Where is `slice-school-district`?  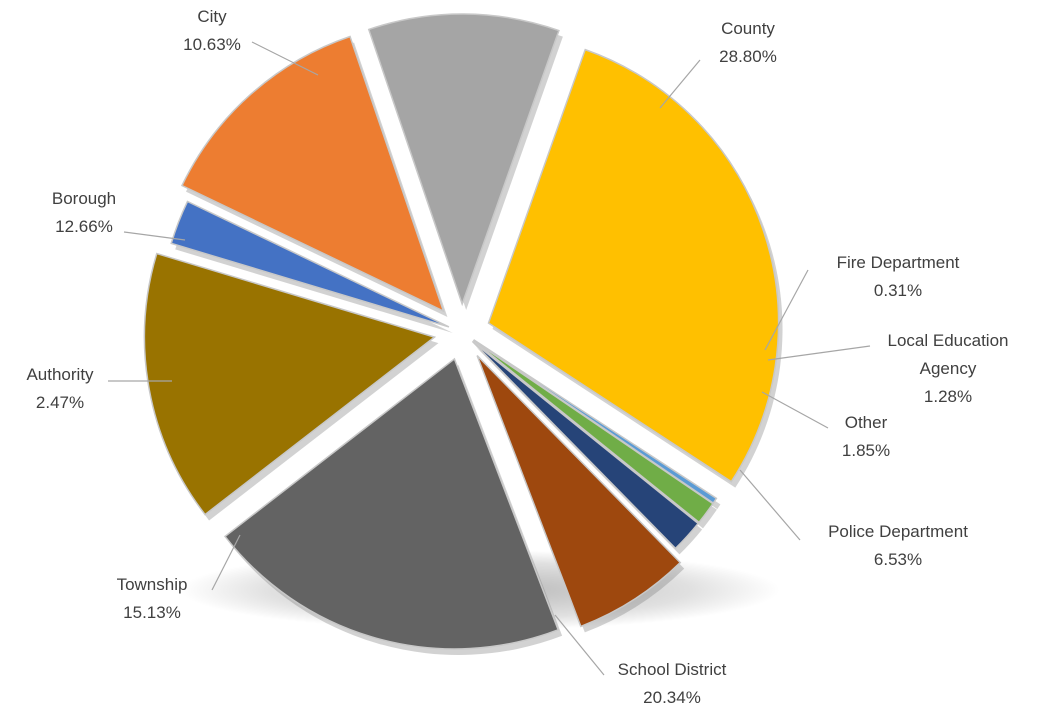 slice-school-district is located at coordinates (392, 503).